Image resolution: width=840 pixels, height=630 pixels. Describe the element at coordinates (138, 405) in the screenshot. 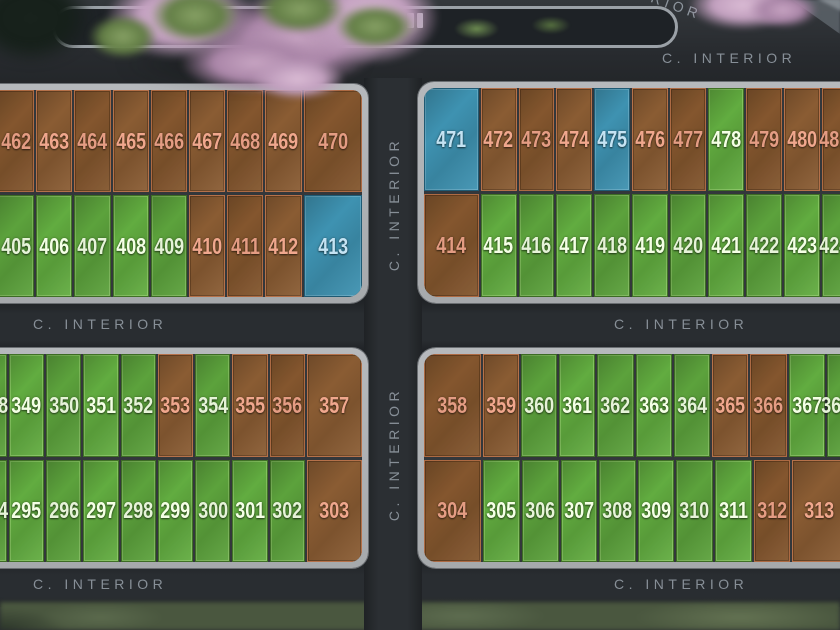

I see `lot-352: 352` at that location.